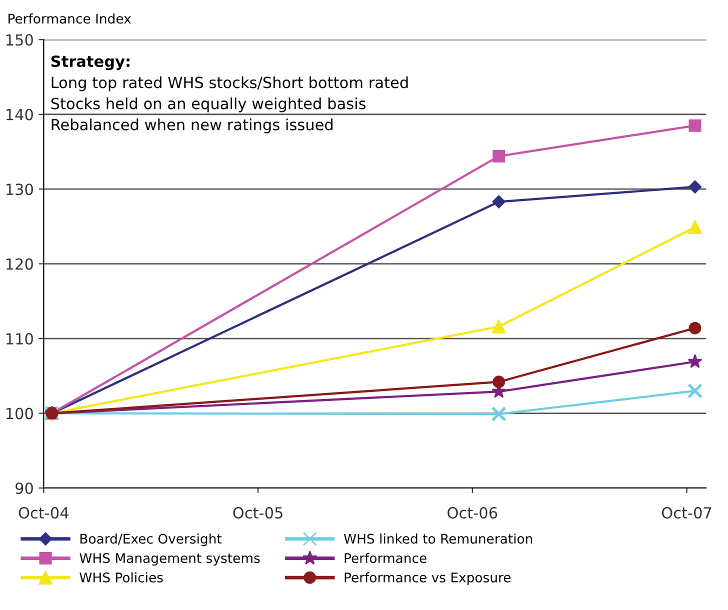  I want to click on annotation: Long top rated WHS stocks/Short bottom rated, so click(230, 84).